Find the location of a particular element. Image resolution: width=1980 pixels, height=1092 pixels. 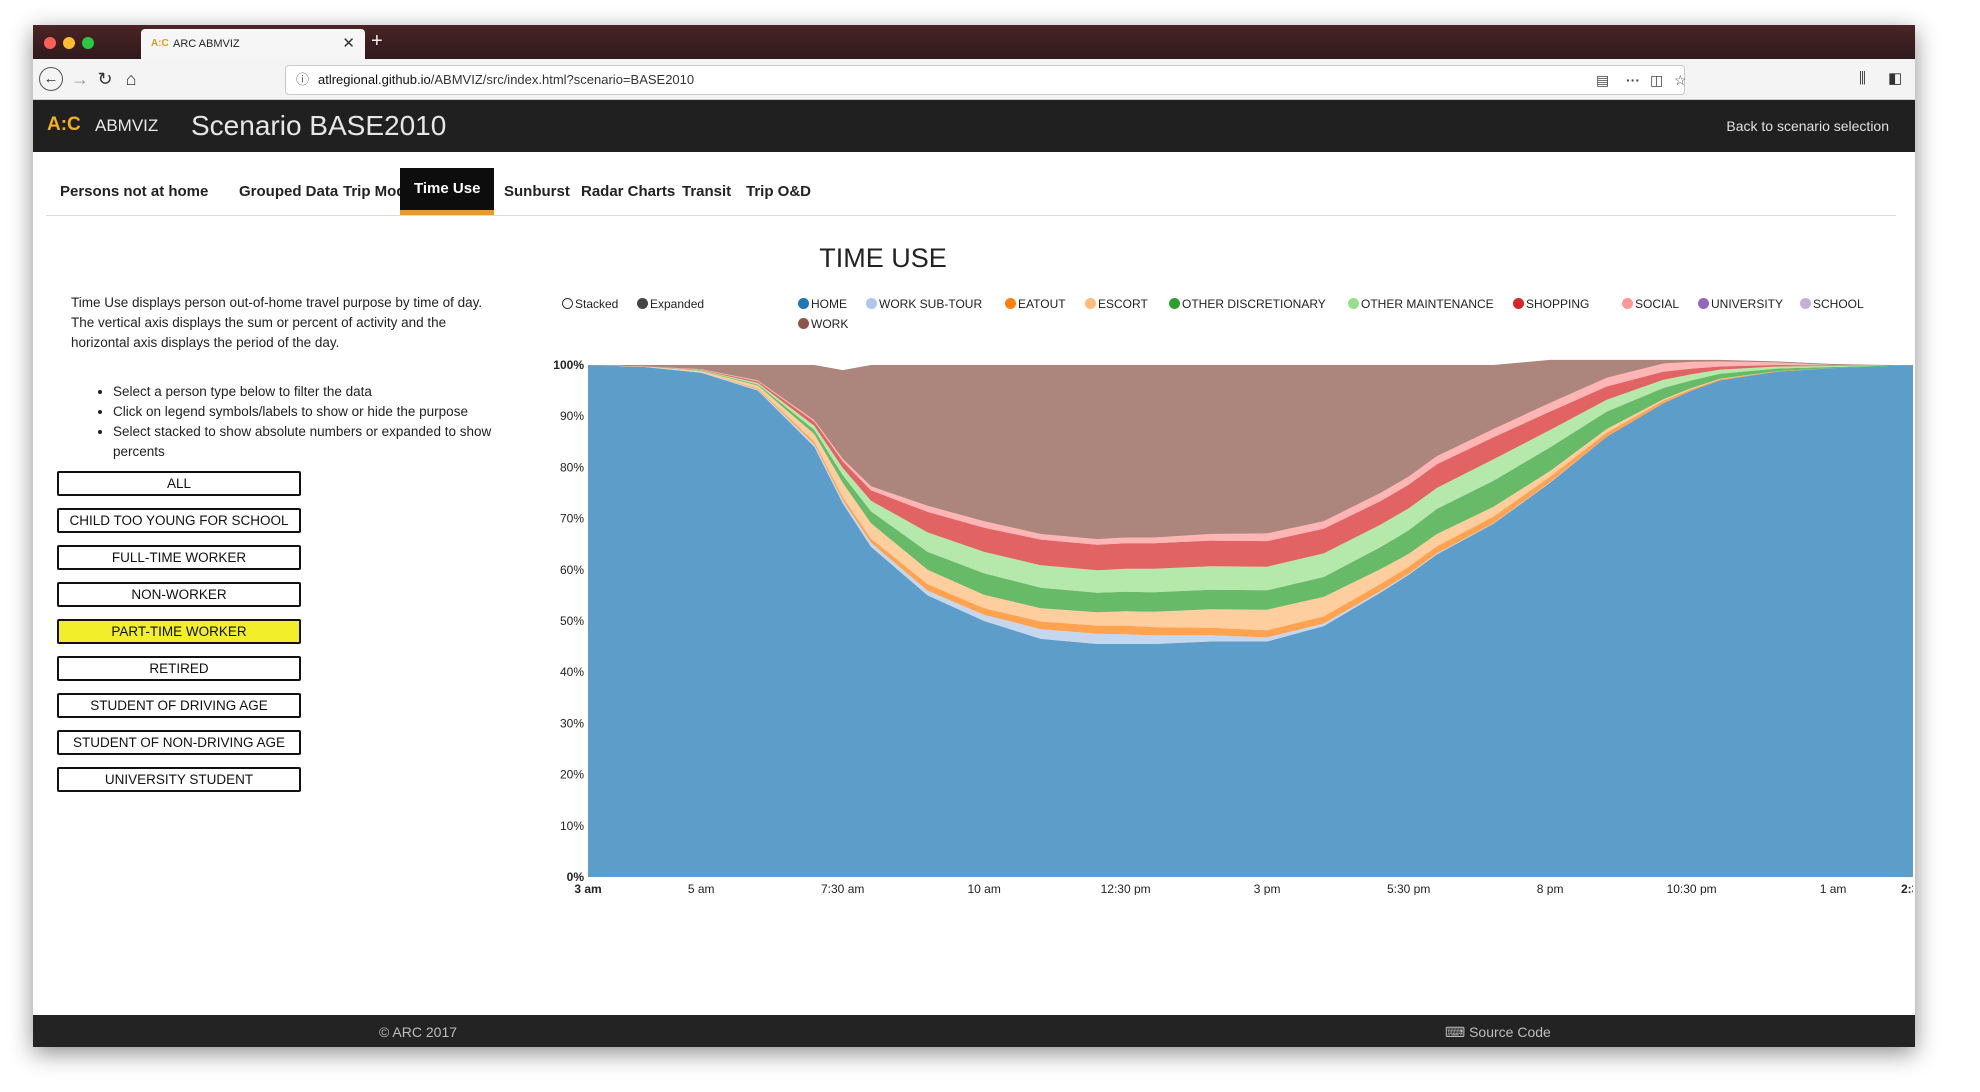

person-type-university-button: UNIVERSITY STUDENT is located at coordinates (179, 779).